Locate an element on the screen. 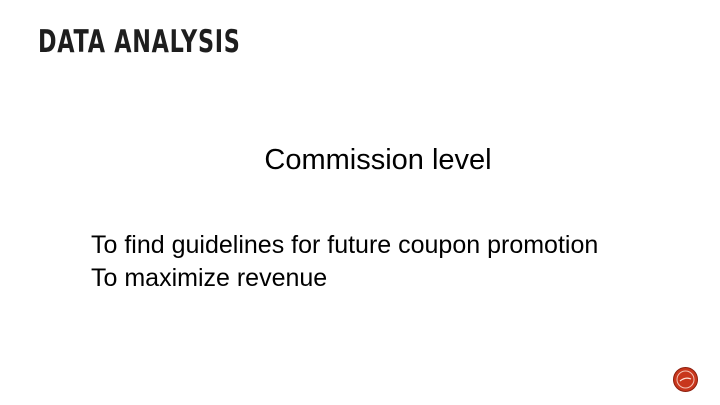 The image size is (720, 405). goal-item: To maximize revenue is located at coordinates (209, 278).